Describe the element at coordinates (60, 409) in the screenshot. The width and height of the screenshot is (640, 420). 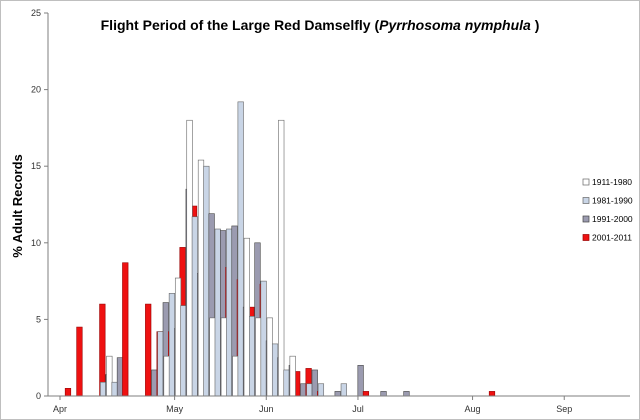
I see `x-tick-label-apr: Apr` at that location.